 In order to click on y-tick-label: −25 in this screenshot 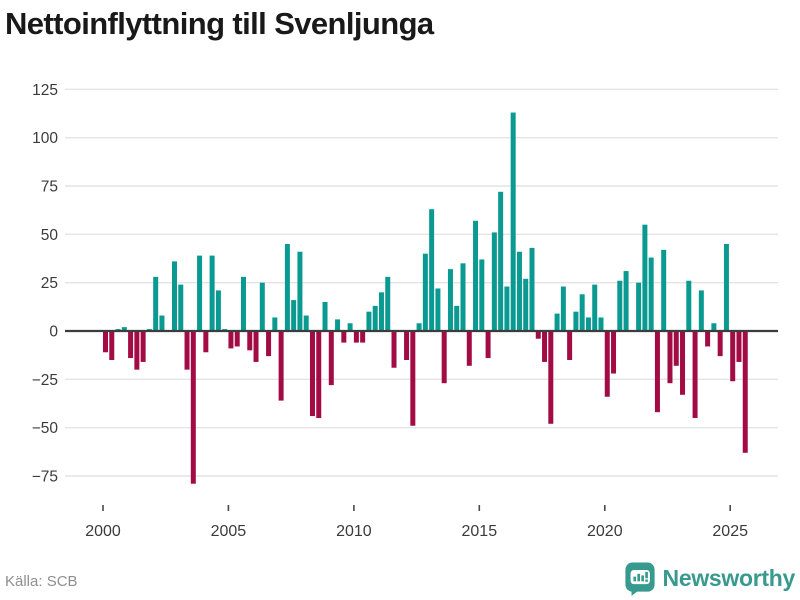, I will do `click(45, 380)`.